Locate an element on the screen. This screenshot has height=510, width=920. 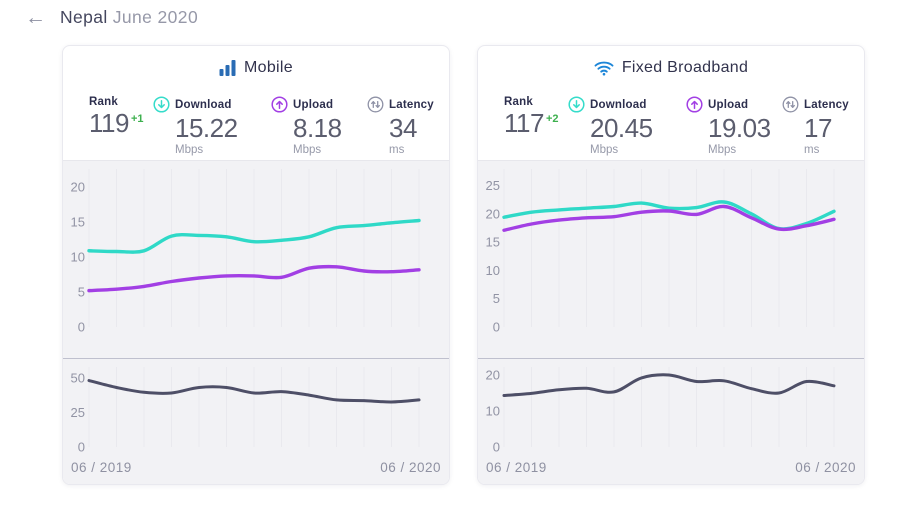
fixed-latency-chart: 20 10 0 is located at coordinates (671, 407).